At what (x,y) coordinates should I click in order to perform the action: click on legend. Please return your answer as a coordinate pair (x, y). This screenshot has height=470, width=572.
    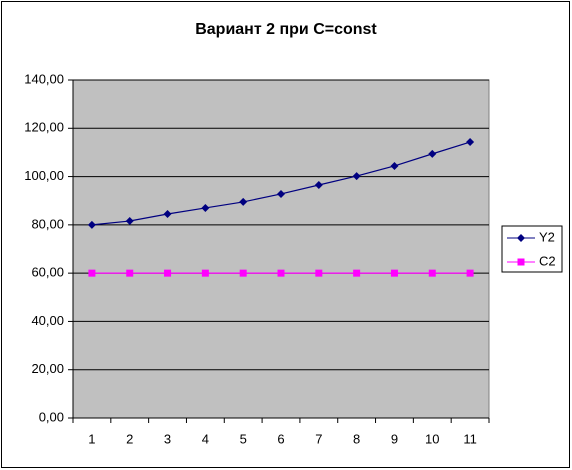
    Looking at the image, I should click on (532, 249).